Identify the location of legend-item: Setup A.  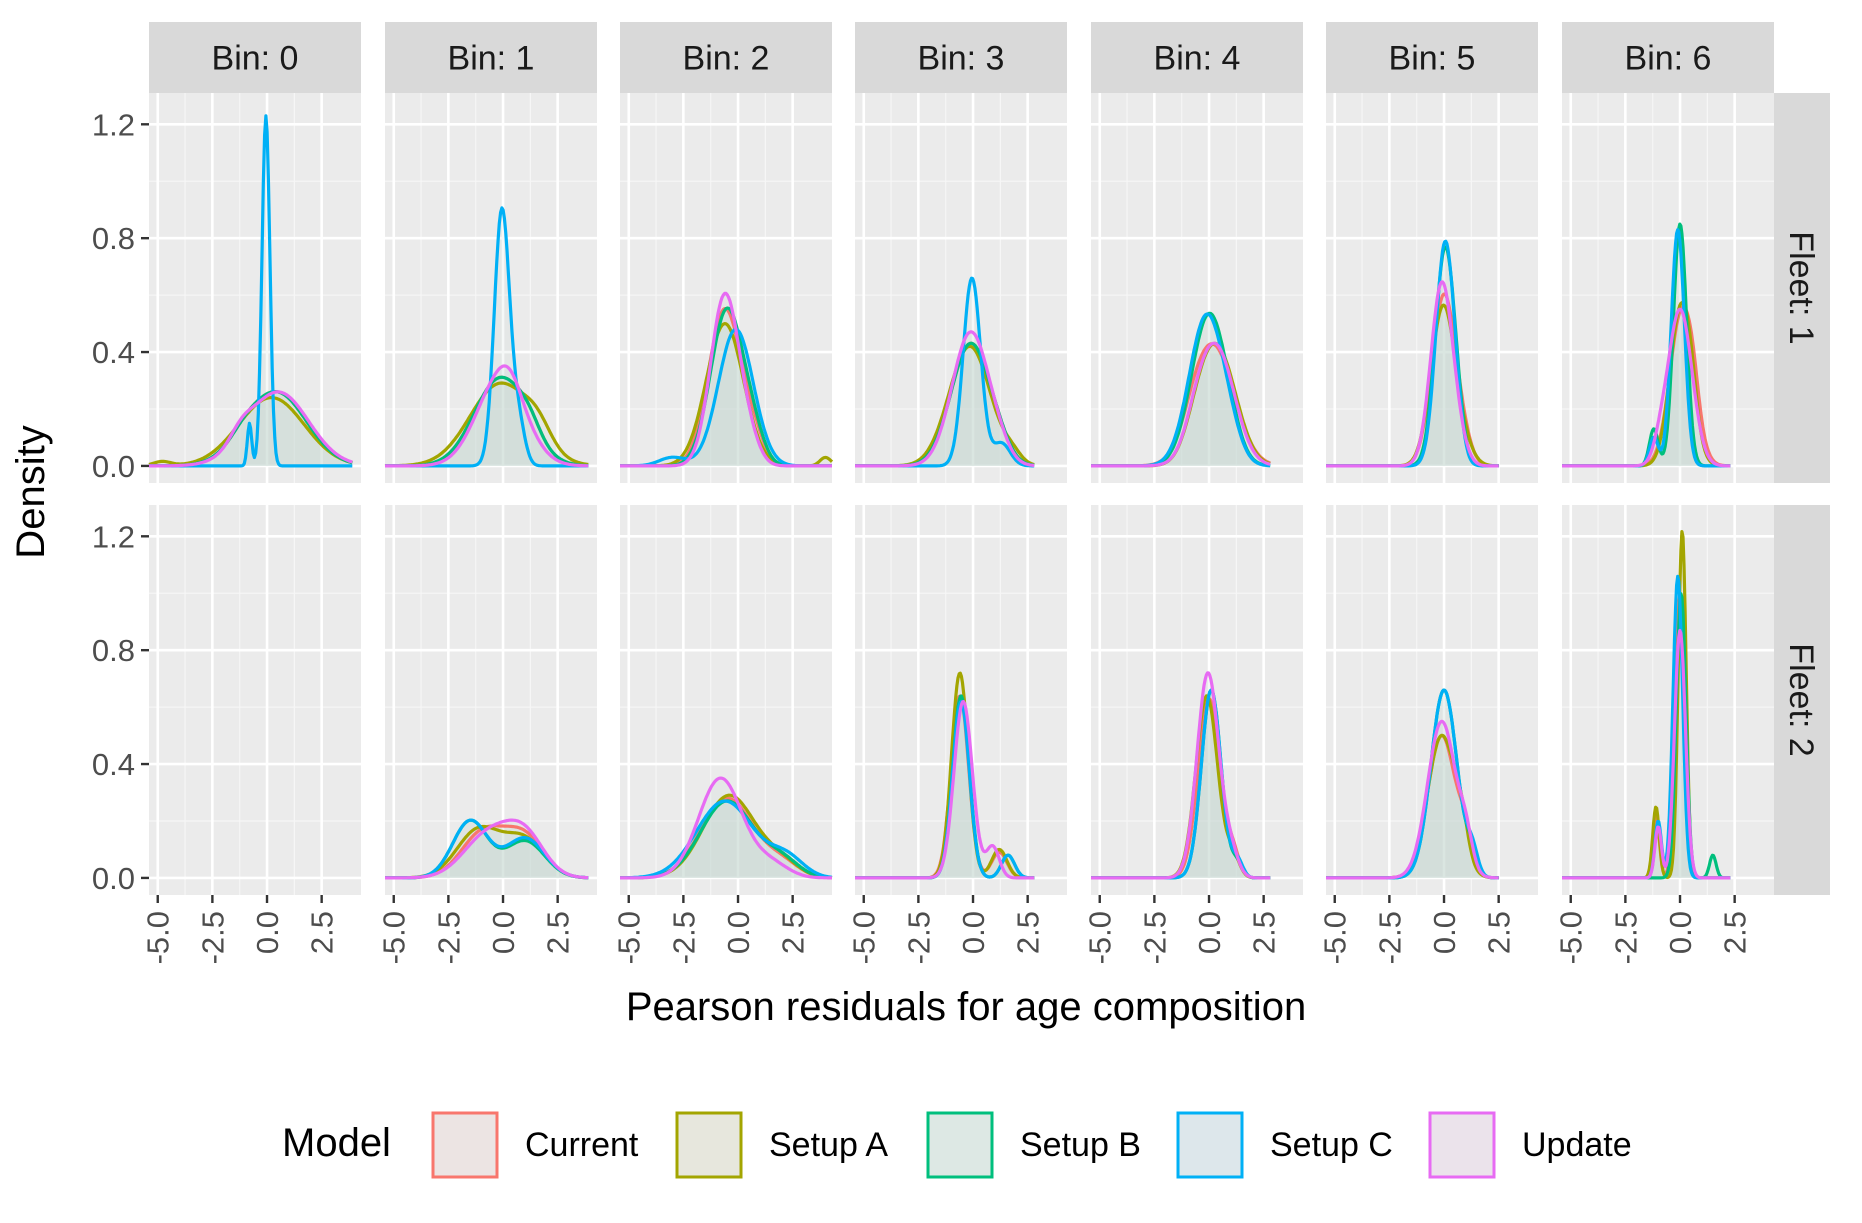
(781, 1145).